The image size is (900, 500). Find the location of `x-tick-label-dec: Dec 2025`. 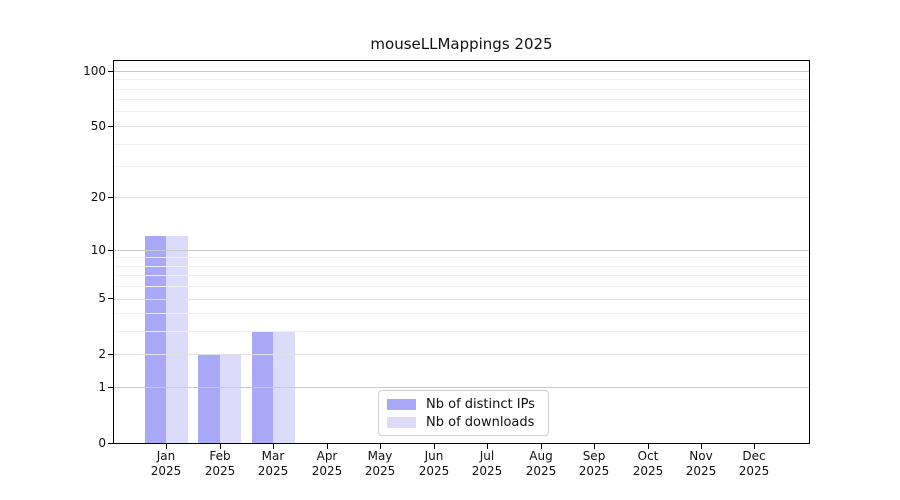

x-tick-label-dec: Dec 2025 is located at coordinates (754, 463).